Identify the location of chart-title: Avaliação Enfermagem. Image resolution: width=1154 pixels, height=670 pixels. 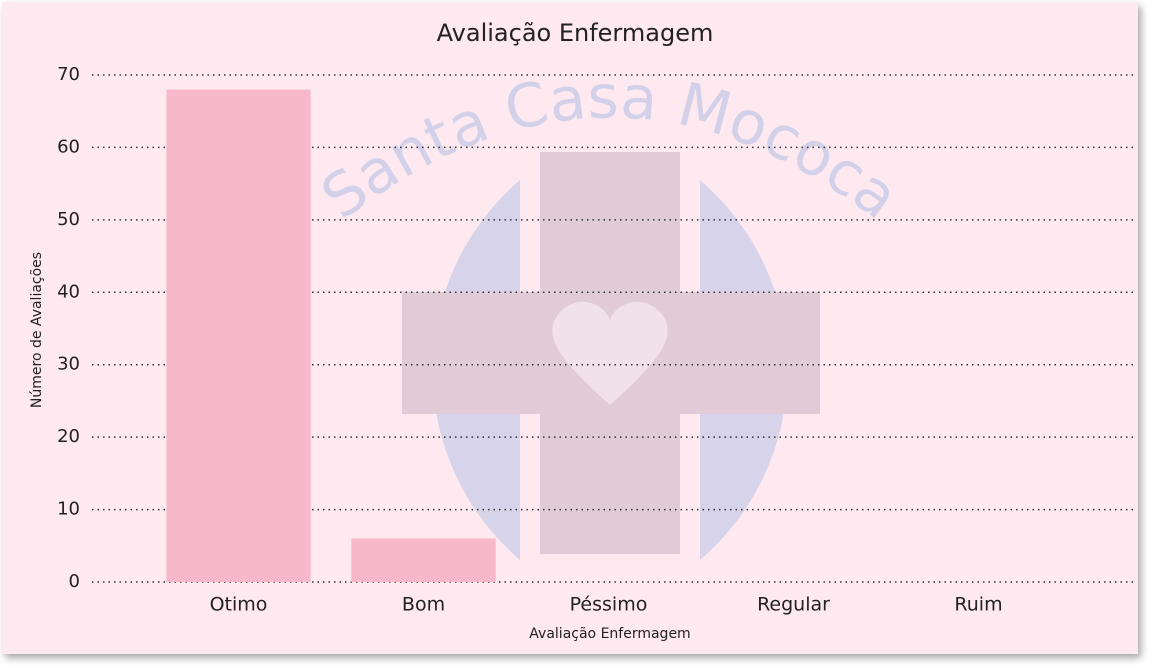
(575, 33).